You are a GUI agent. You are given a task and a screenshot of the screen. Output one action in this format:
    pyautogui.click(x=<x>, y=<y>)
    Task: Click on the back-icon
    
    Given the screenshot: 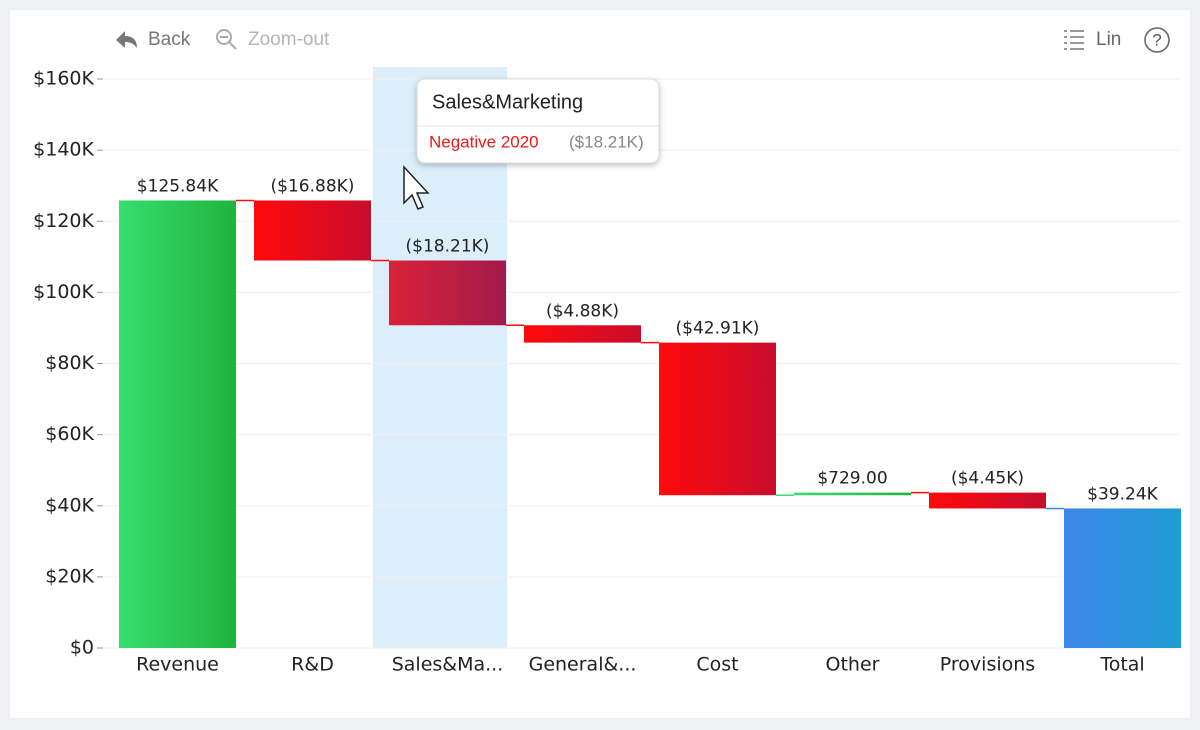 What is the action you would take?
    pyautogui.click(x=126, y=39)
    